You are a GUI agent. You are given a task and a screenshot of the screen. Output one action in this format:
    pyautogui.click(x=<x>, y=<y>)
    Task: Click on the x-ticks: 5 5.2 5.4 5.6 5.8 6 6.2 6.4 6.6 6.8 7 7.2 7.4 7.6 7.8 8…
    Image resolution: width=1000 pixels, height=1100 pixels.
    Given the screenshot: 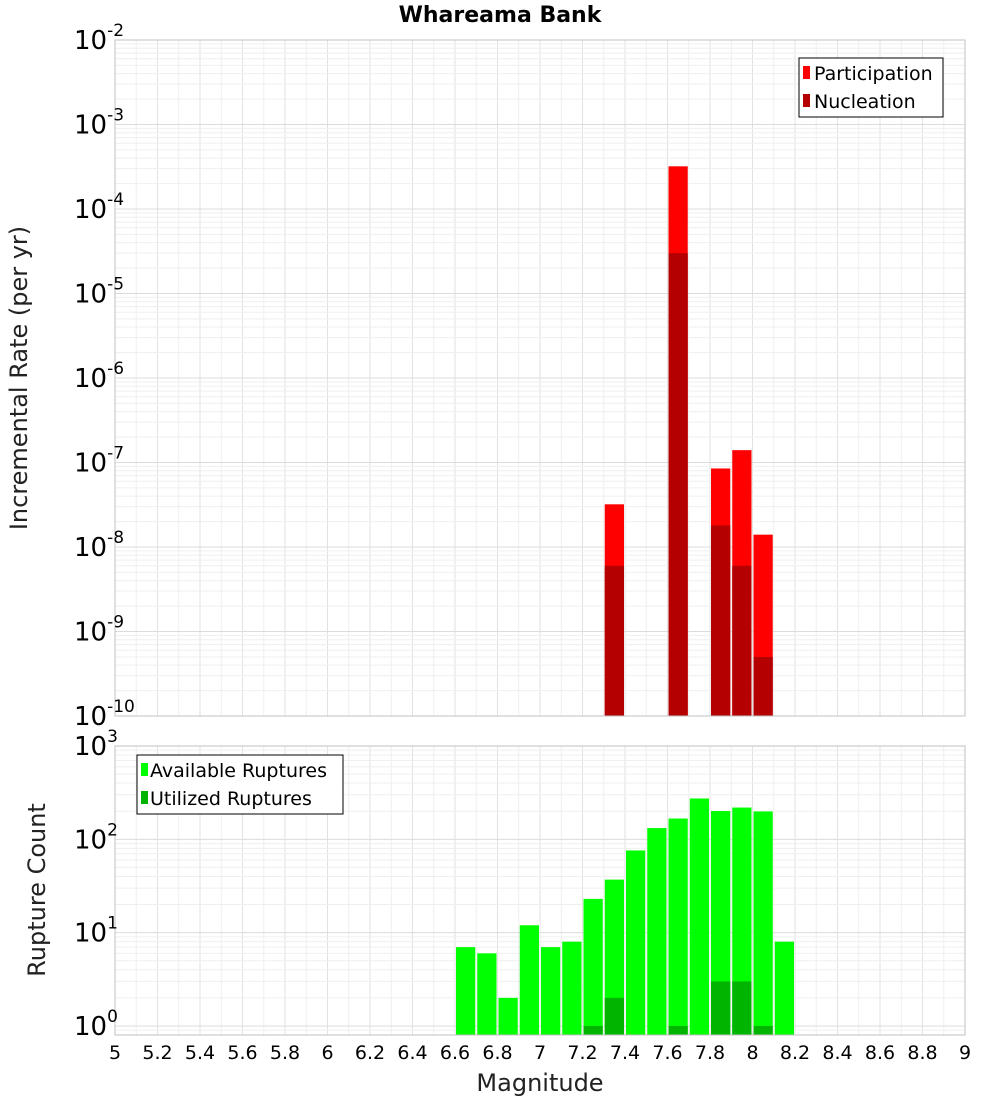 What is the action you would take?
    pyautogui.click(x=540, y=1053)
    